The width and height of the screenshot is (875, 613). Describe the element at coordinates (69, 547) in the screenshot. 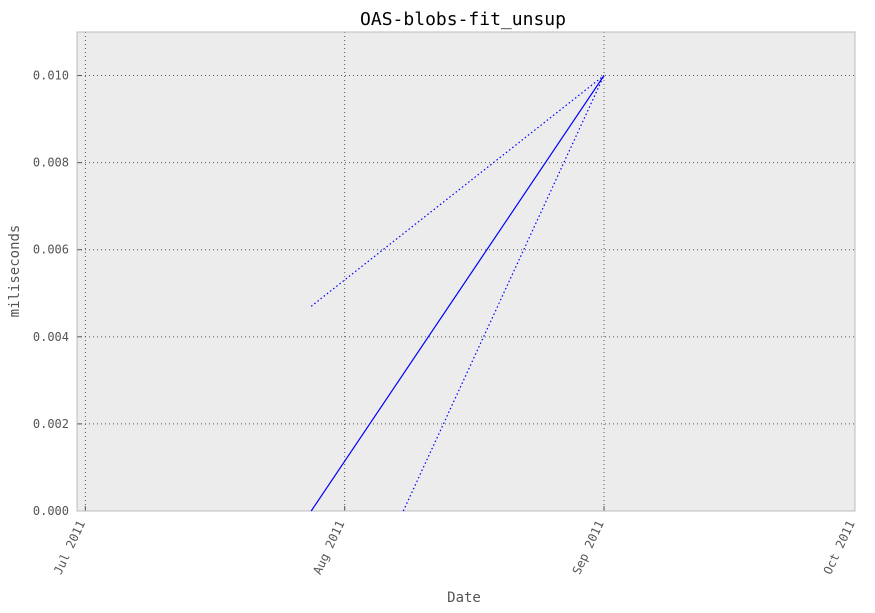

I see `x-tick-label: Jul 2011` at that location.